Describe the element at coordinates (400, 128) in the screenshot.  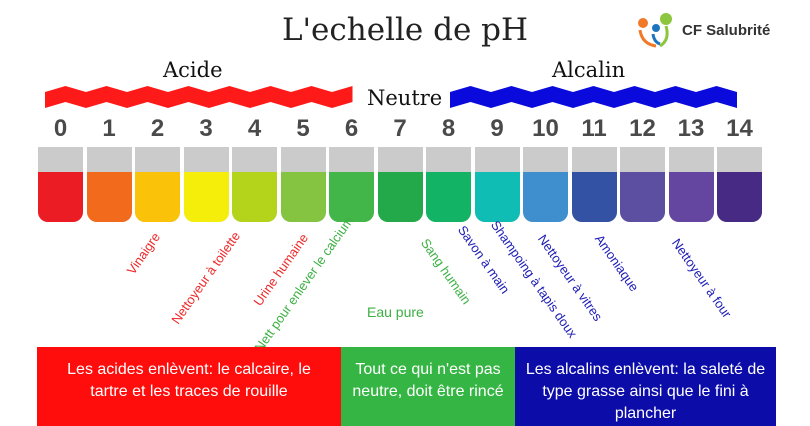
I see `ph-number: 7` at that location.